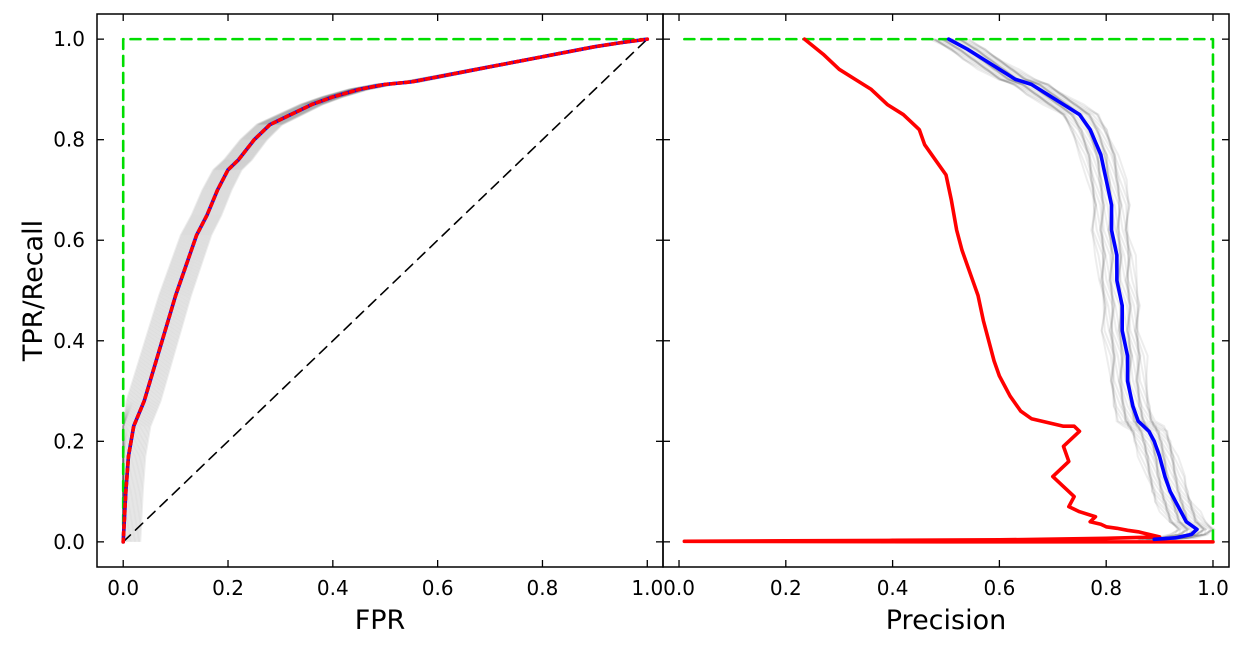 This screenshot has width=1245, height=649. I want to click on y-tick-label: 0.4, so click(69, 341).